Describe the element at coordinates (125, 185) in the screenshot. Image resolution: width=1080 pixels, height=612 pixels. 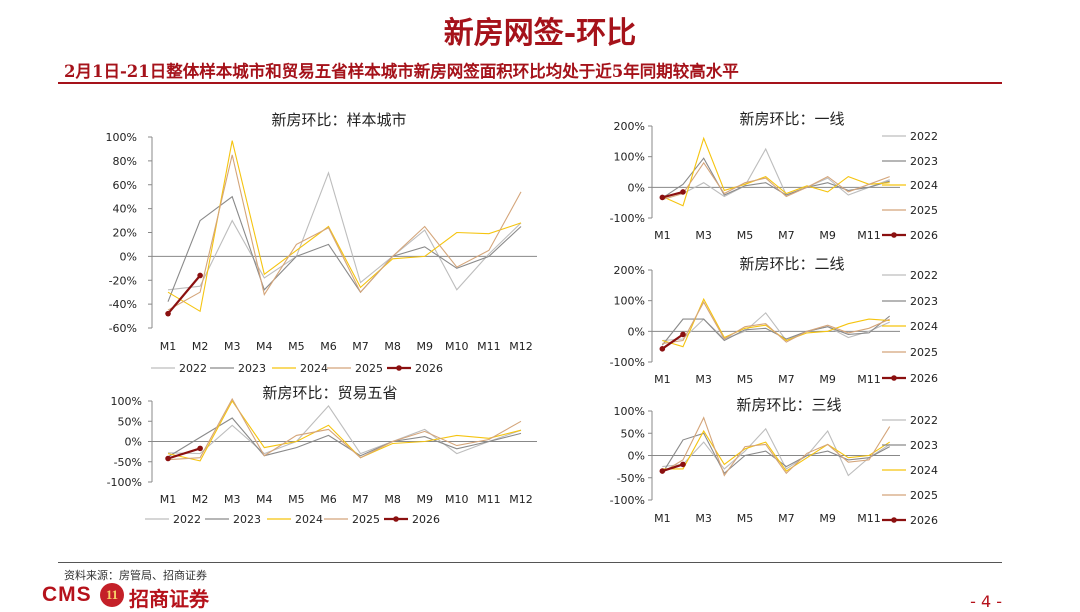
I see `y-tick-label: 60%` at that location.